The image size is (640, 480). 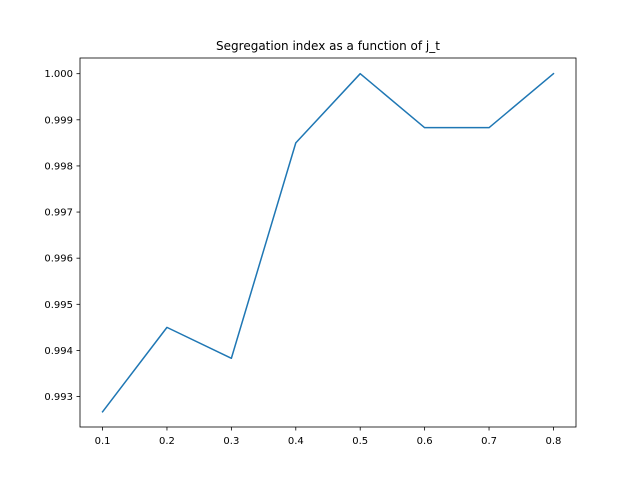 I want to click on y-tick-label: 0.998, so click(x=58, y=166).